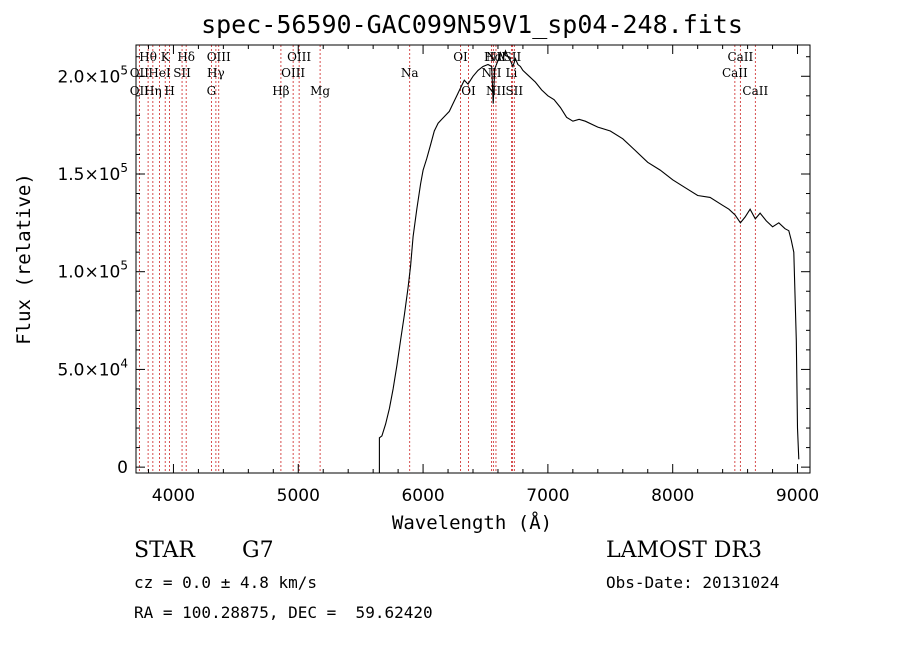  Describe the element at coordinates (88, 370) in the screenshot. I see `y-tick-mantissa: 5.0×10` at that location.